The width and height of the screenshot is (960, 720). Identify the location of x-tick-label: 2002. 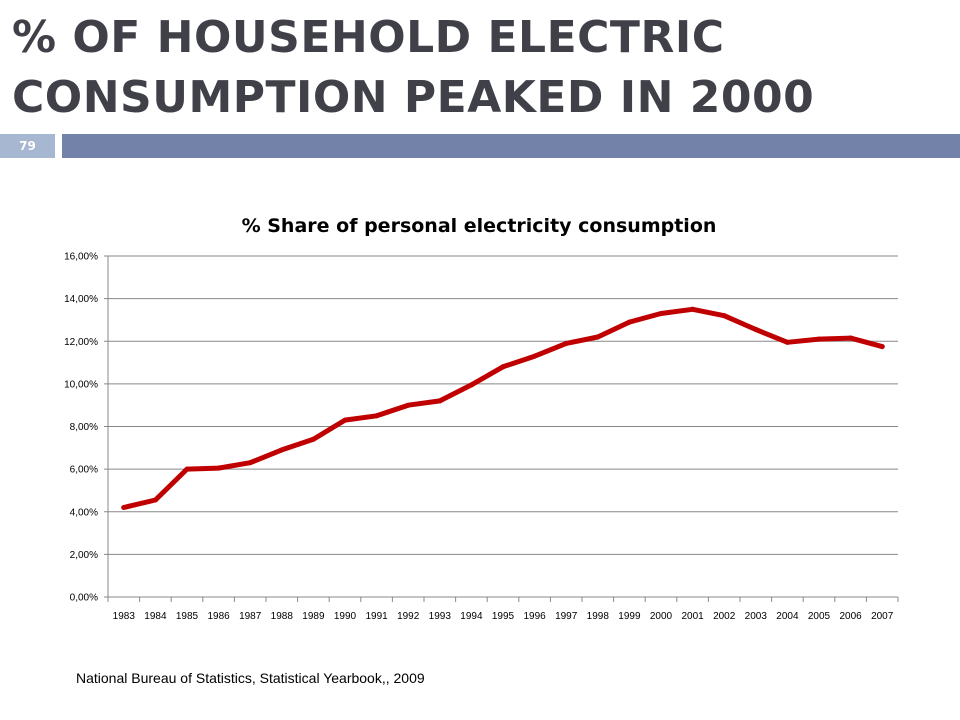
(724, 616).